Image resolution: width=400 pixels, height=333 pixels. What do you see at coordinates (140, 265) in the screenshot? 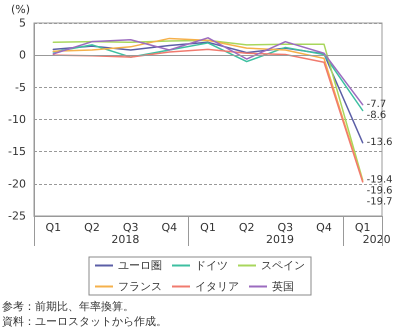
I see `legend-label: ユーロ圏` at bounding box center [140, 265].